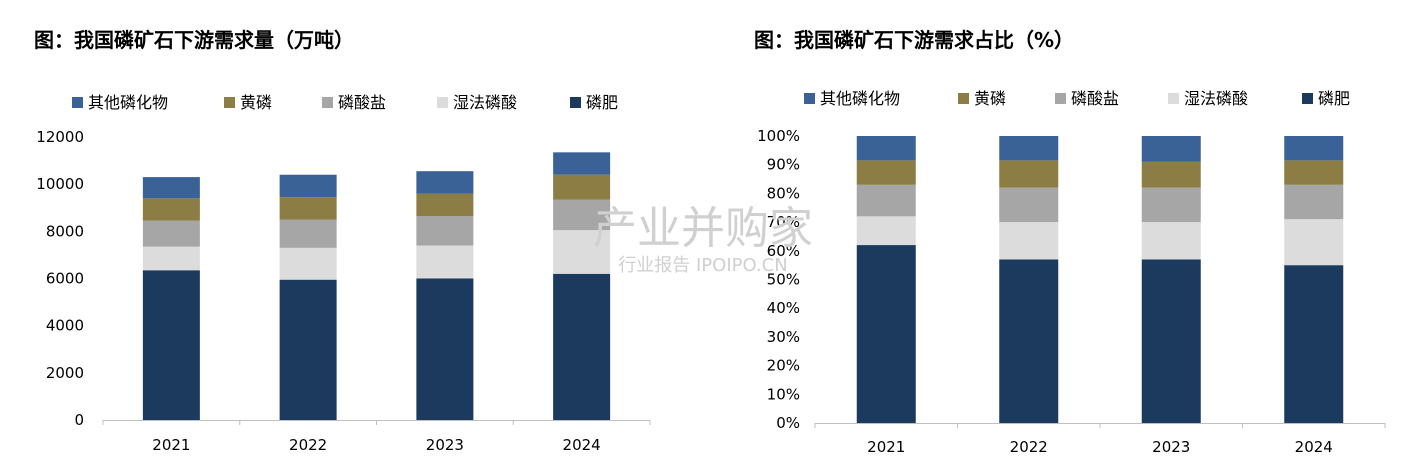 The width and height of the screenshot is (1407, 469). I want to click on left-bar-2024-磷酸盐, so click(582, 215).